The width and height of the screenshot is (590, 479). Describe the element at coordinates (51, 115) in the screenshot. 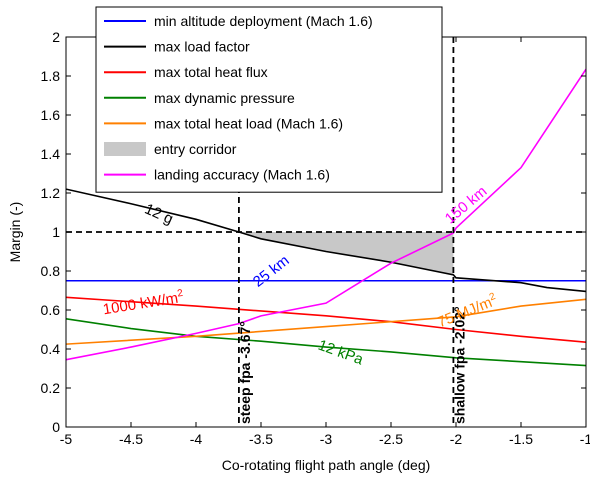

I see `y-tick-label: 1.6` at that location.